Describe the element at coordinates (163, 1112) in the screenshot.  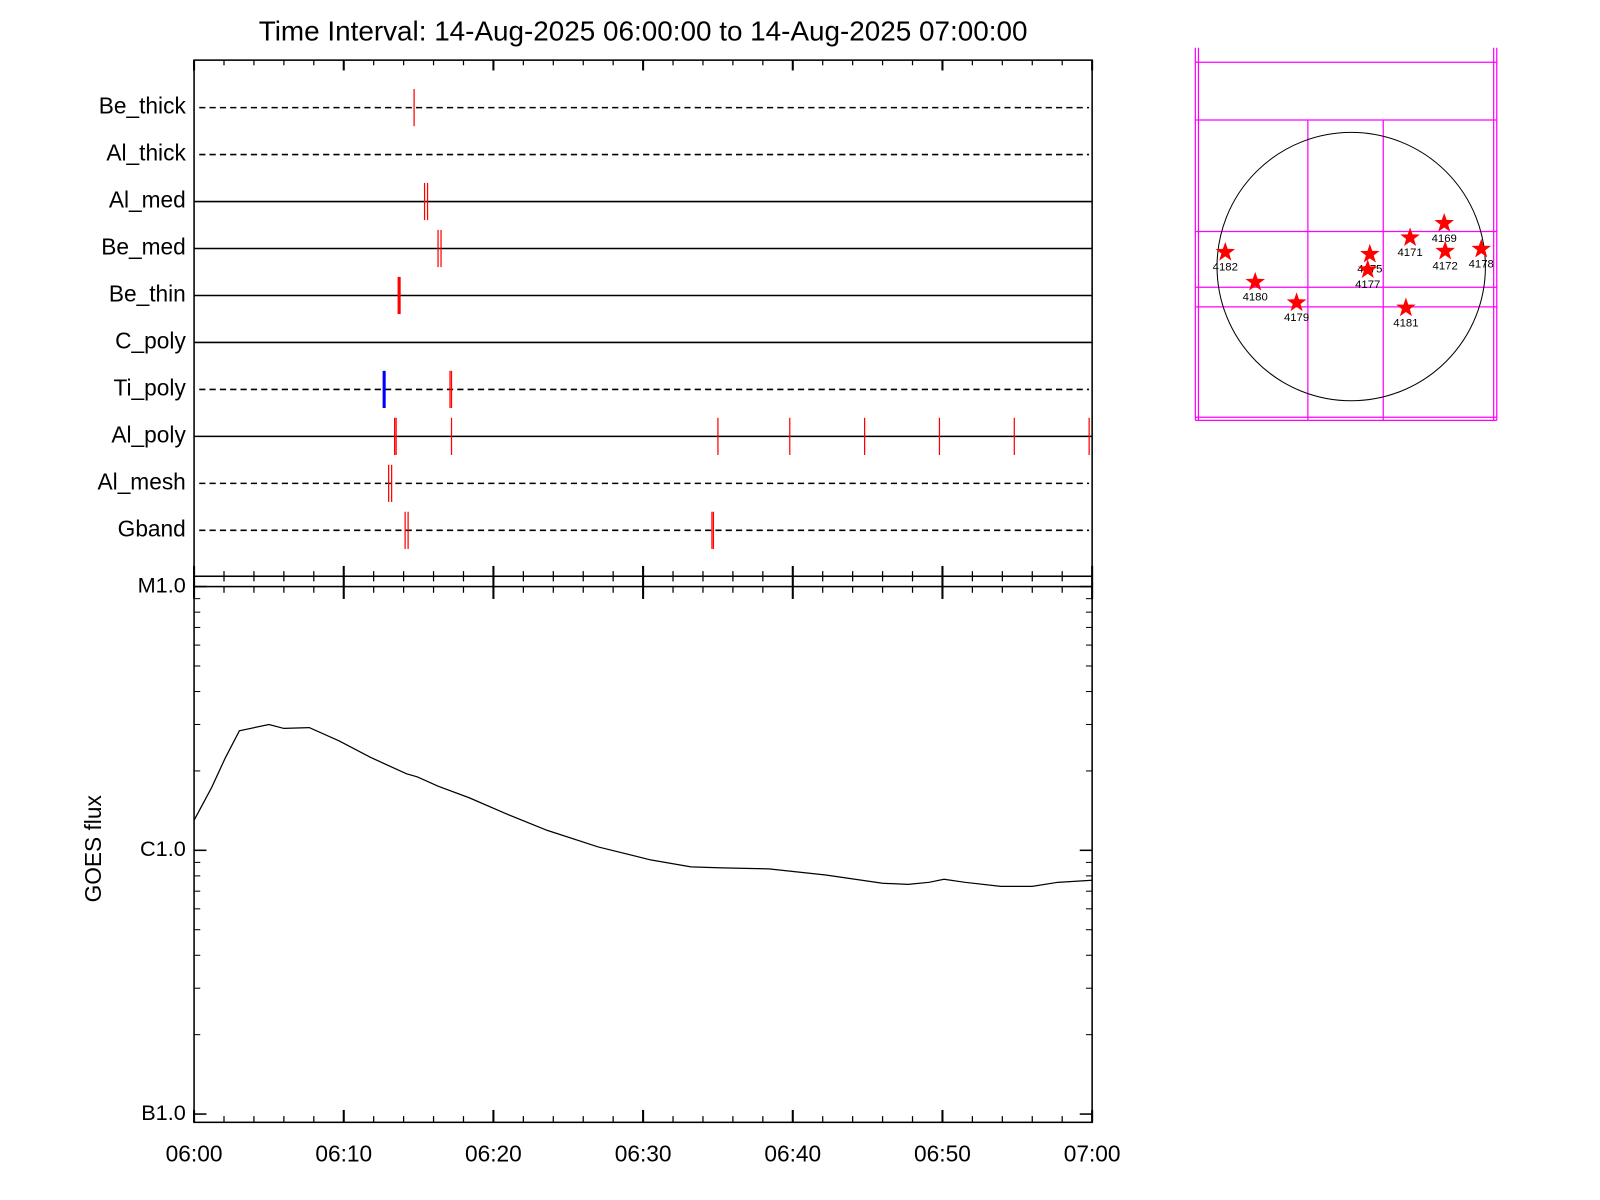
I see `y-tick-label: B1.0` at that location.